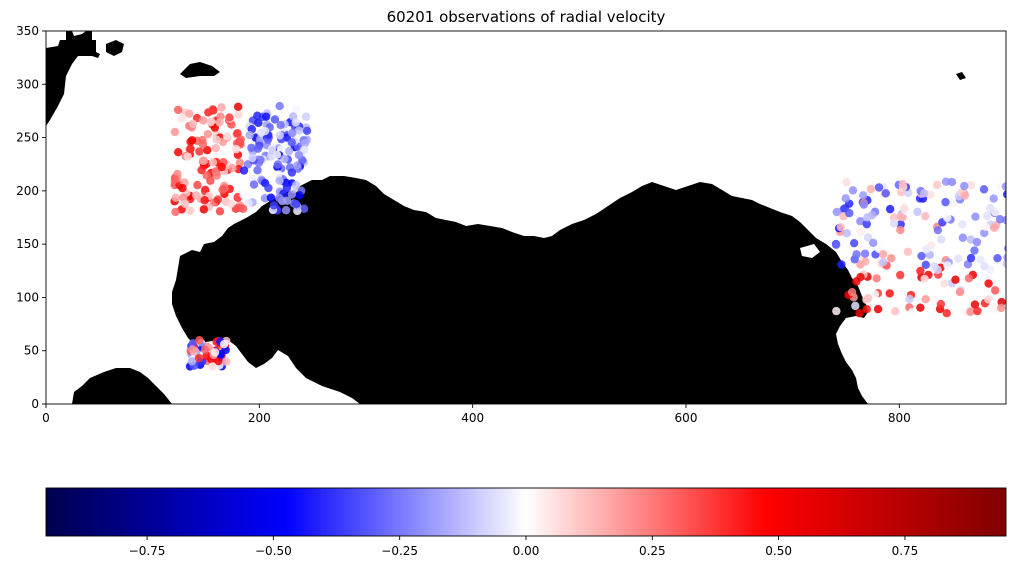 Image resolution: width=1016 pixels, height=570 pixels. What do you see at coordinates (27, 244) in the screenshot?
I see `y-tick-label: 150` at bounding box center [27, 244].